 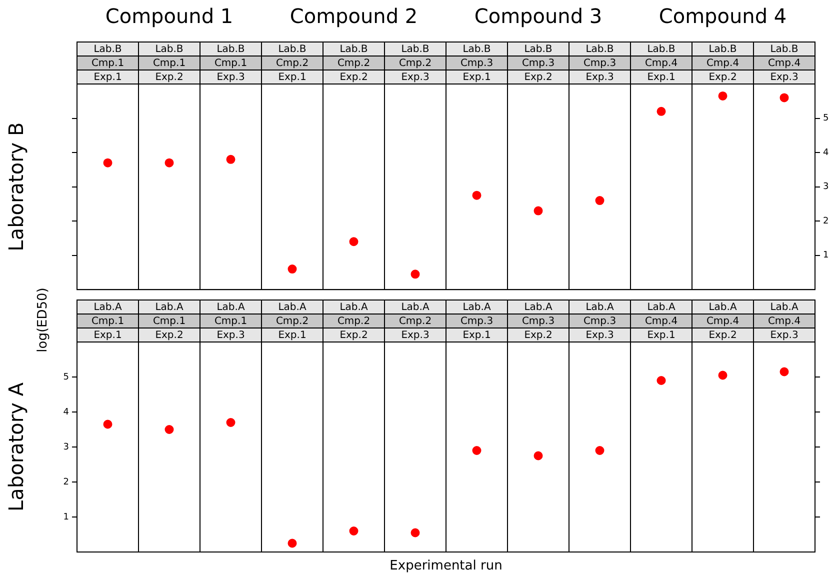 I want to click on y2-tick-label: 5, so click(x=826, y=119).